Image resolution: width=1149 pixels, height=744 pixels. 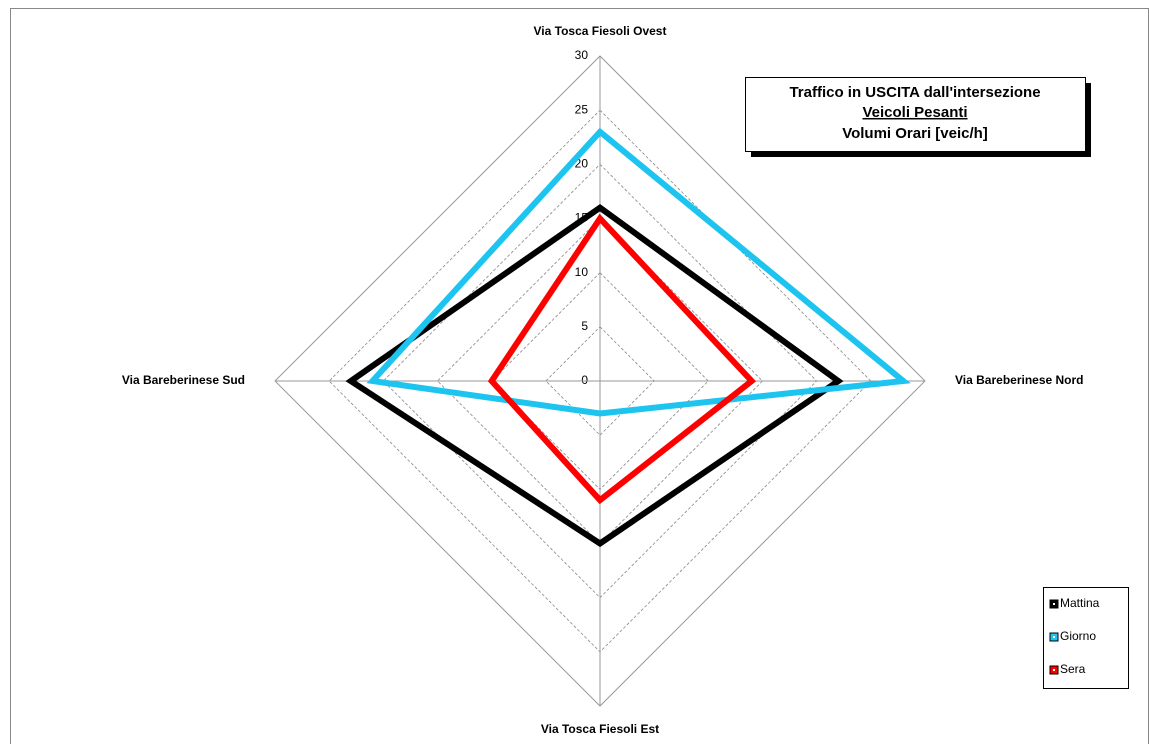 I want to click on category-label: Via Bareberinese Nord, so click(x=1019, y=380).